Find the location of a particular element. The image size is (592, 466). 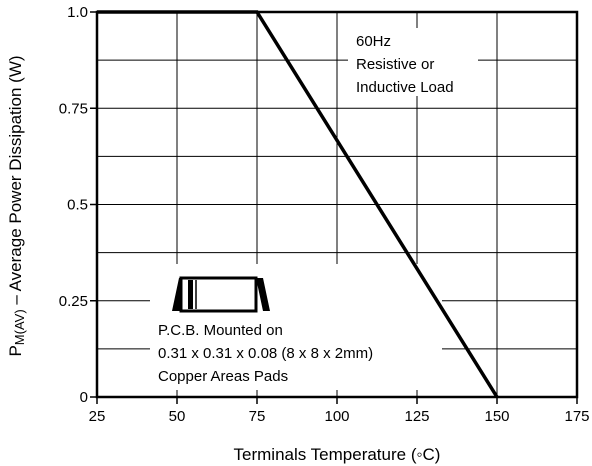

y-axis-title: PM(AV) – Average Power Dissipation (W) is located at coordinates (16, 205).